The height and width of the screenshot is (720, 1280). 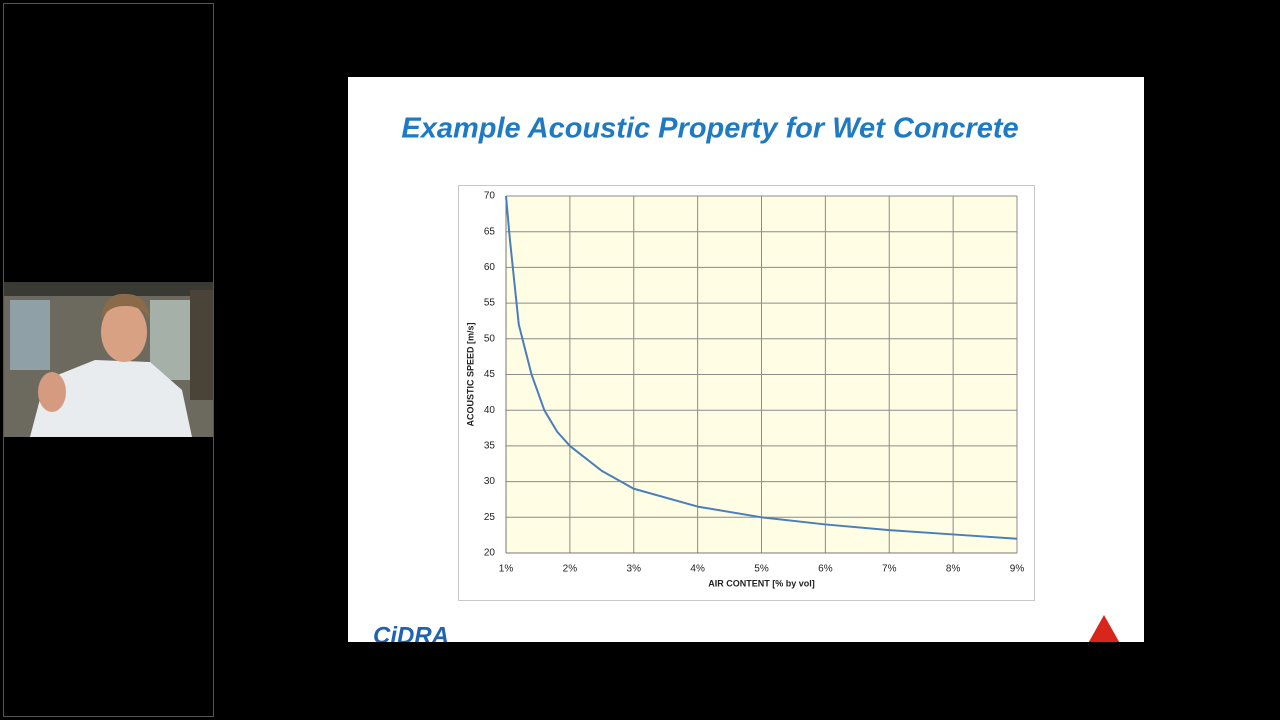 I want to click on y-tick-label: 25, so click(x=490, y=517).